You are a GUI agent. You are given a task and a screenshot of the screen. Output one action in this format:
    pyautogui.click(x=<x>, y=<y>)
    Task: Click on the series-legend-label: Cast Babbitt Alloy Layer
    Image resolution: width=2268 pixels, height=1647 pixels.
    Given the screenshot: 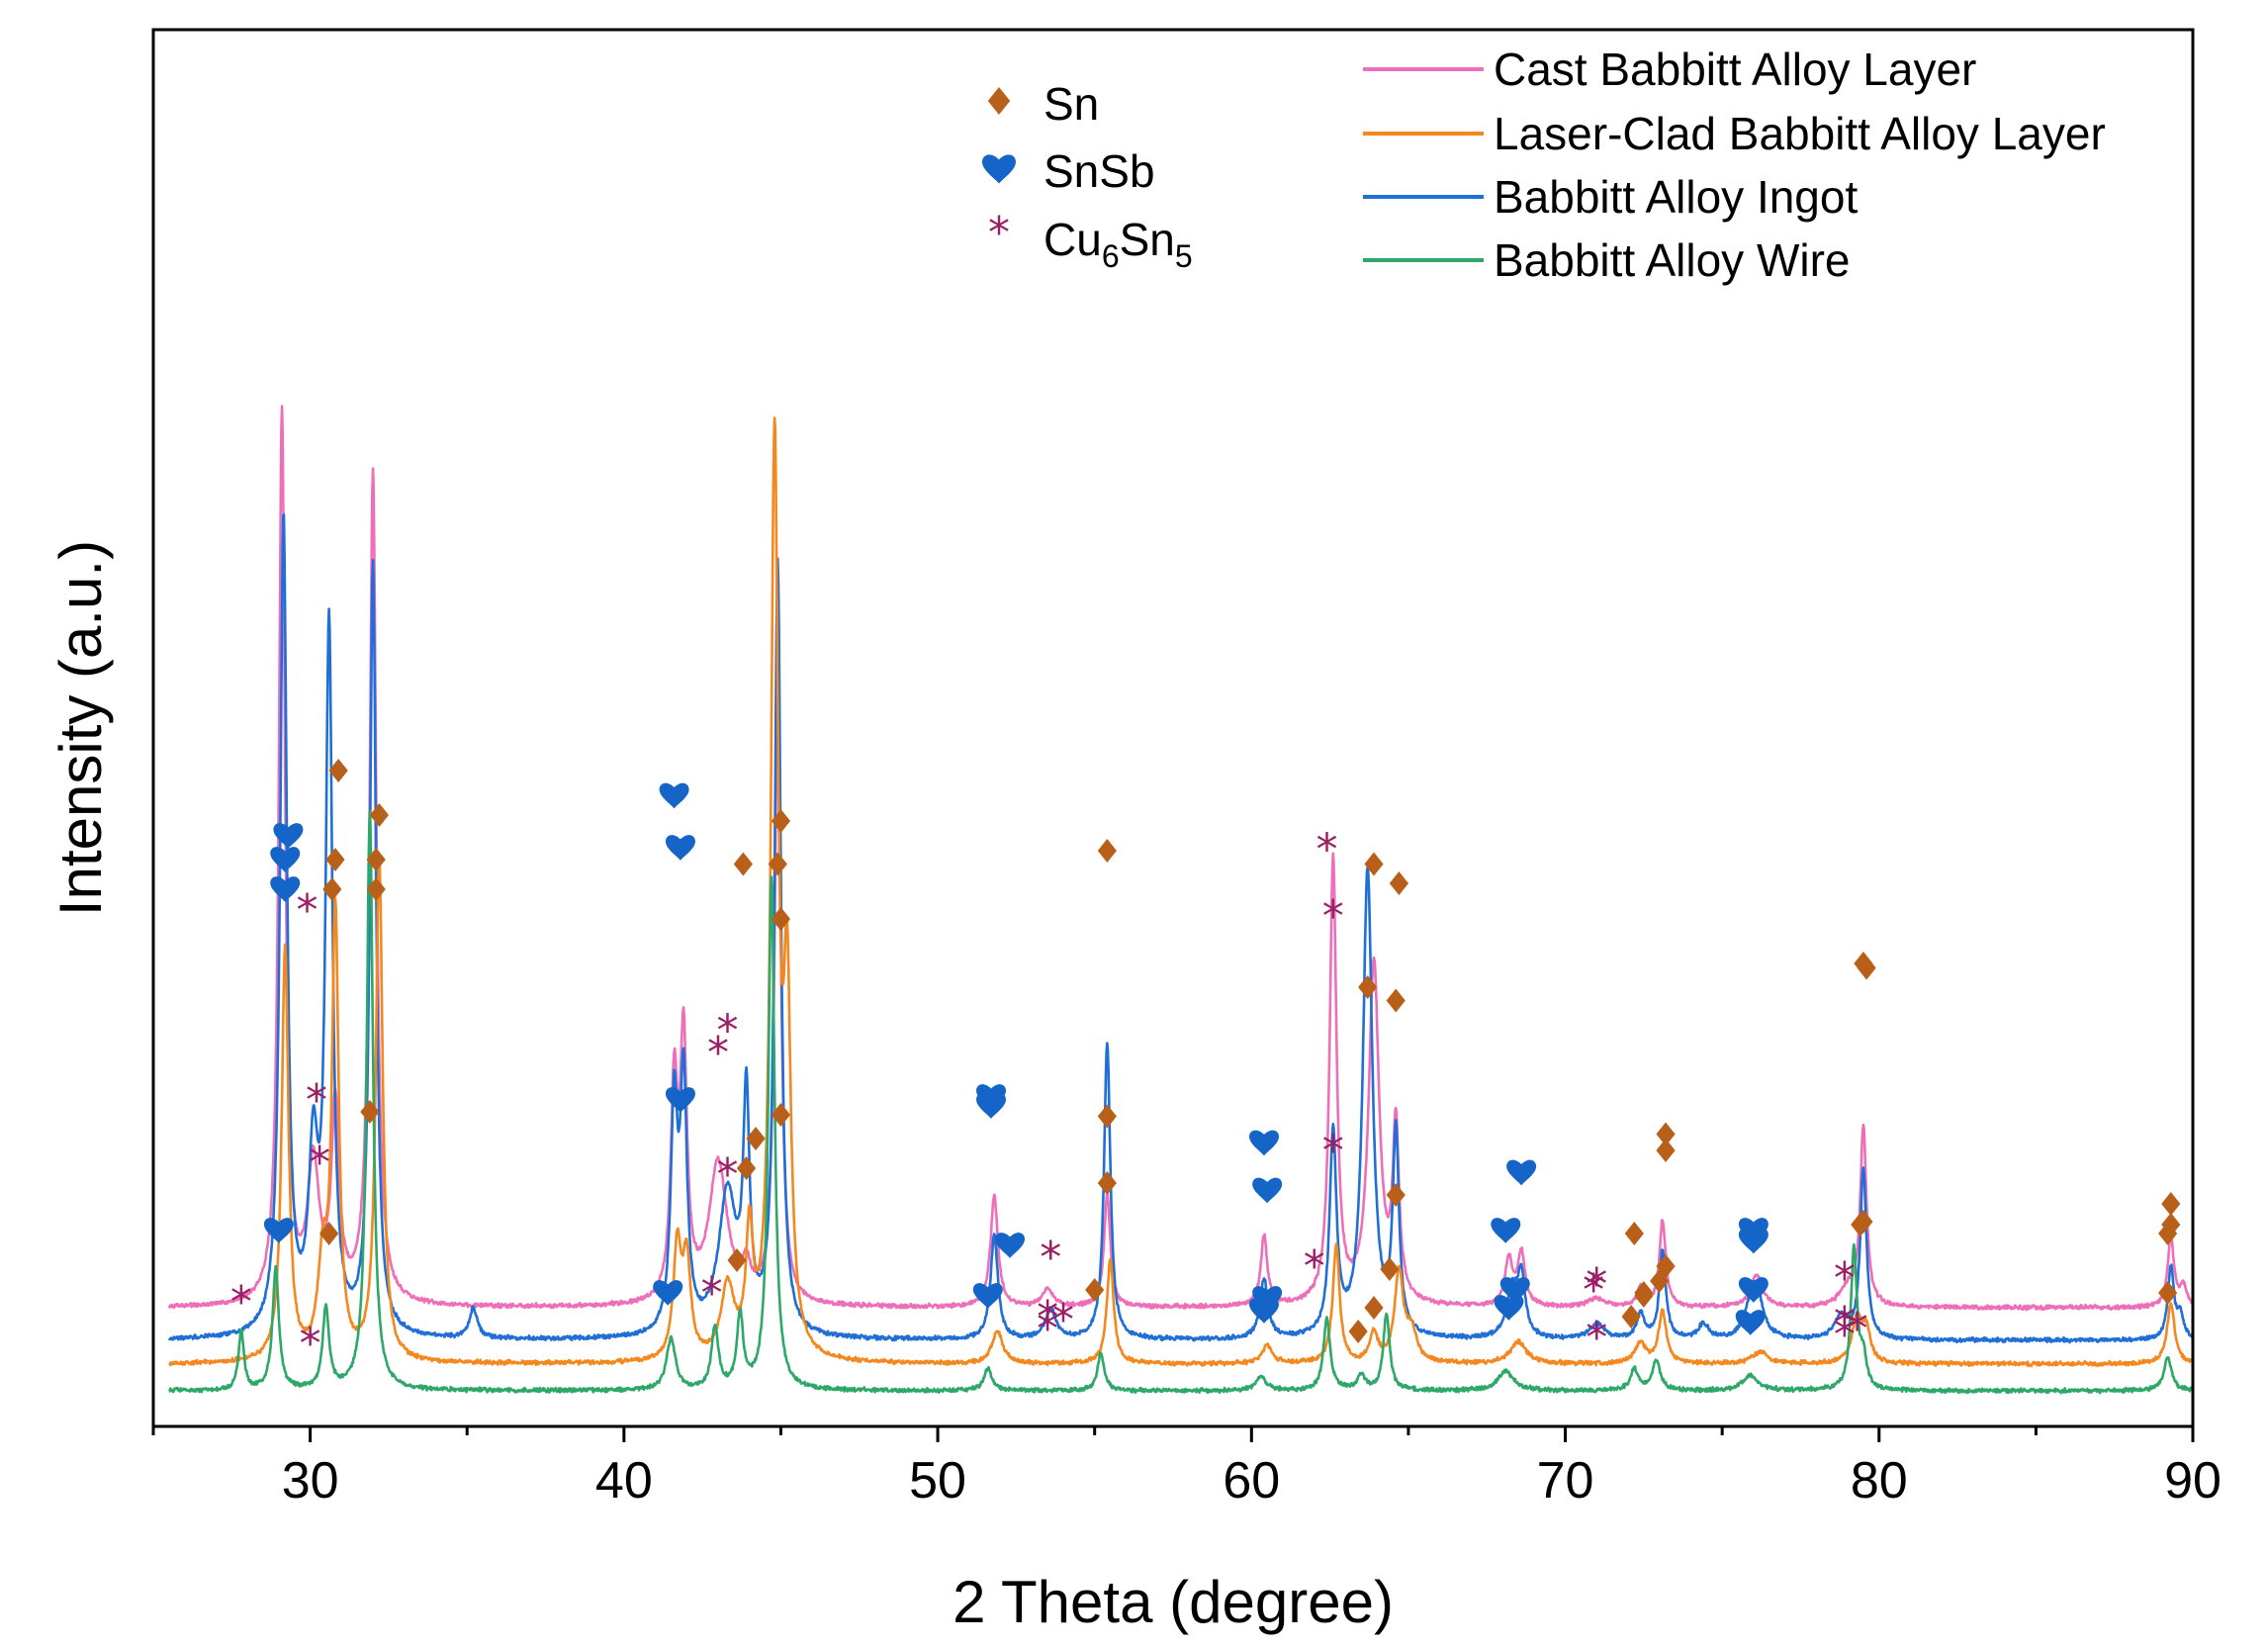 What is the action you would take?
    pyautogui.click(x=1735, y=69)
    